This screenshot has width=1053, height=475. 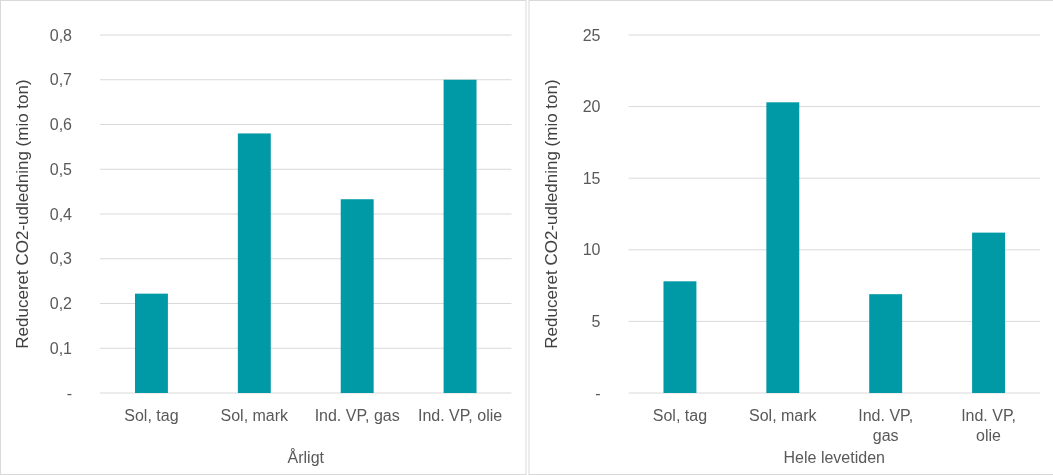 What do you see at coordinates (591, 178) in the screenshot?
I see `y-tick-label: 15` at bounding box center [591, 178].